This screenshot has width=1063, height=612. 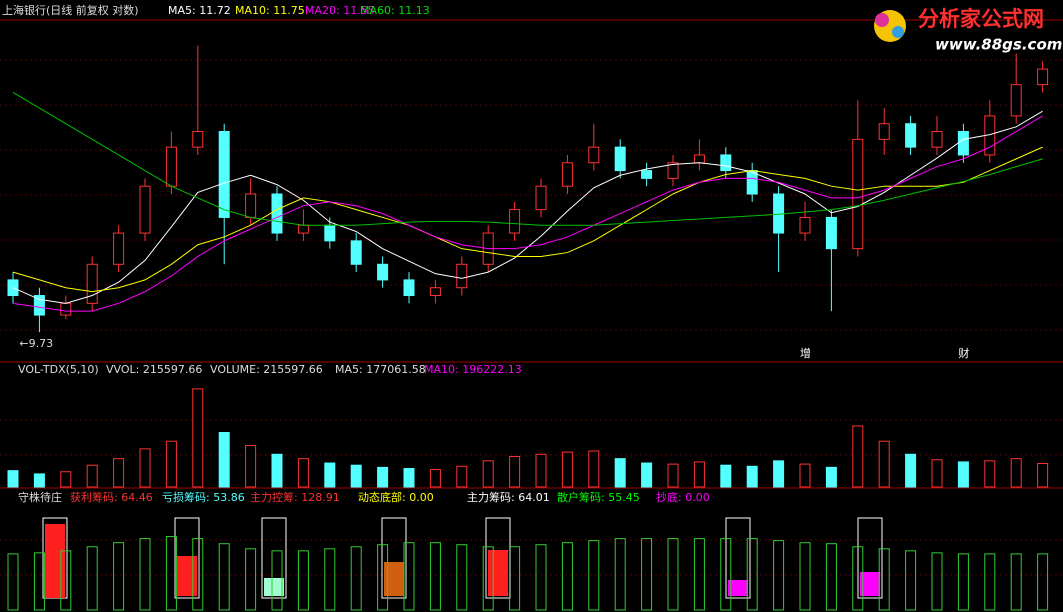 What do you see at coordinates (414, 10) in the screenshot?
I see `legend-value: 11.13` at bounding box center [414, 10].